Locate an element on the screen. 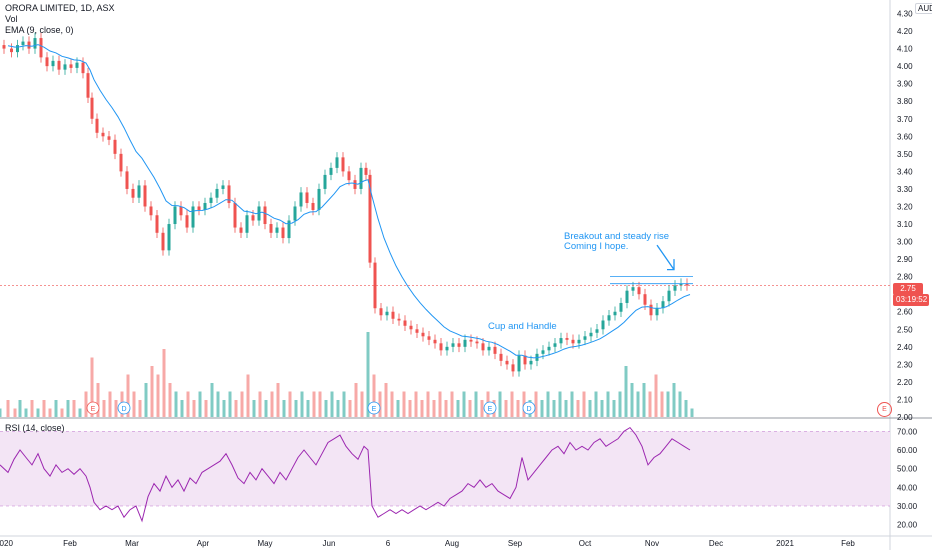 The height and width of the screenshot is (550, 932). earnings-marker-icon: E is located at coordinates (884, 409).